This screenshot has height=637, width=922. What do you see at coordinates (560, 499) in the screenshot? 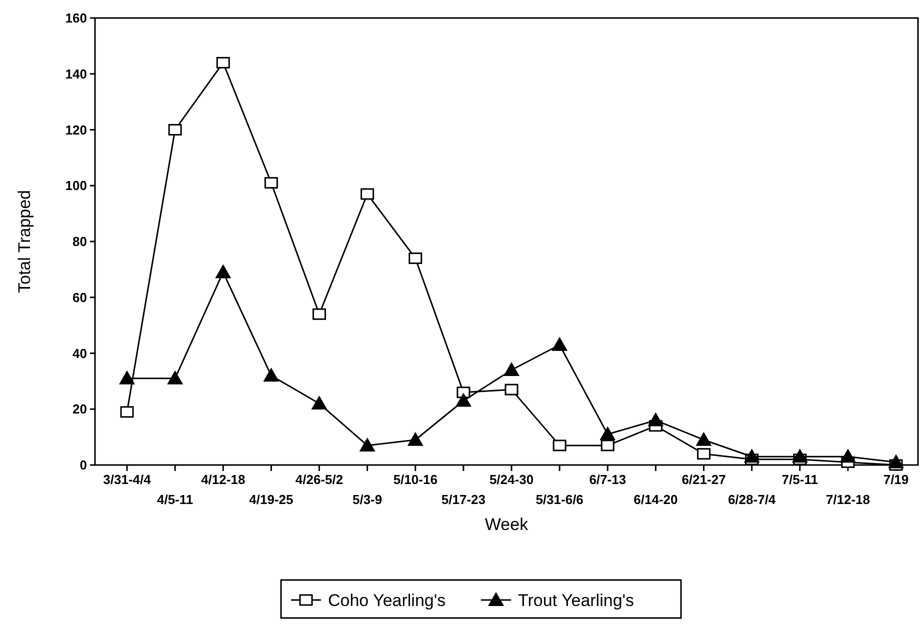
I see `x-tick-label: 5/31-6/6` at bounding box center [560, 499].